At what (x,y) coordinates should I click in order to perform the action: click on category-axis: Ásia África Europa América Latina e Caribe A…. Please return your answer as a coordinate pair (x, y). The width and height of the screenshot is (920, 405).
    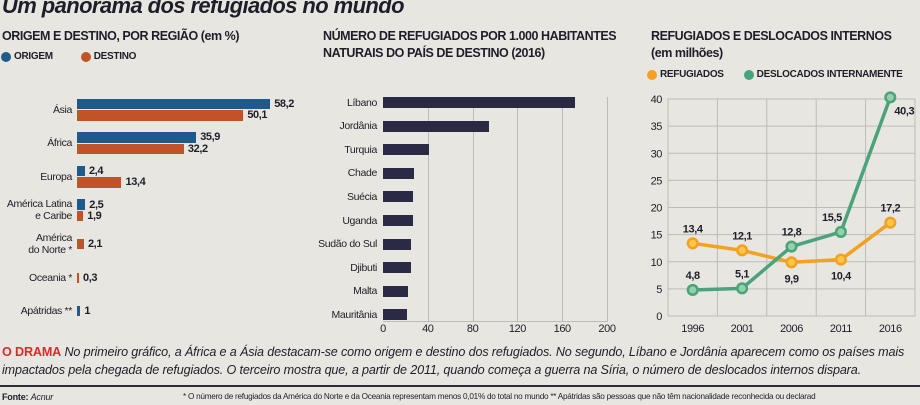
    Looking at the image, I should click on (36, 207).